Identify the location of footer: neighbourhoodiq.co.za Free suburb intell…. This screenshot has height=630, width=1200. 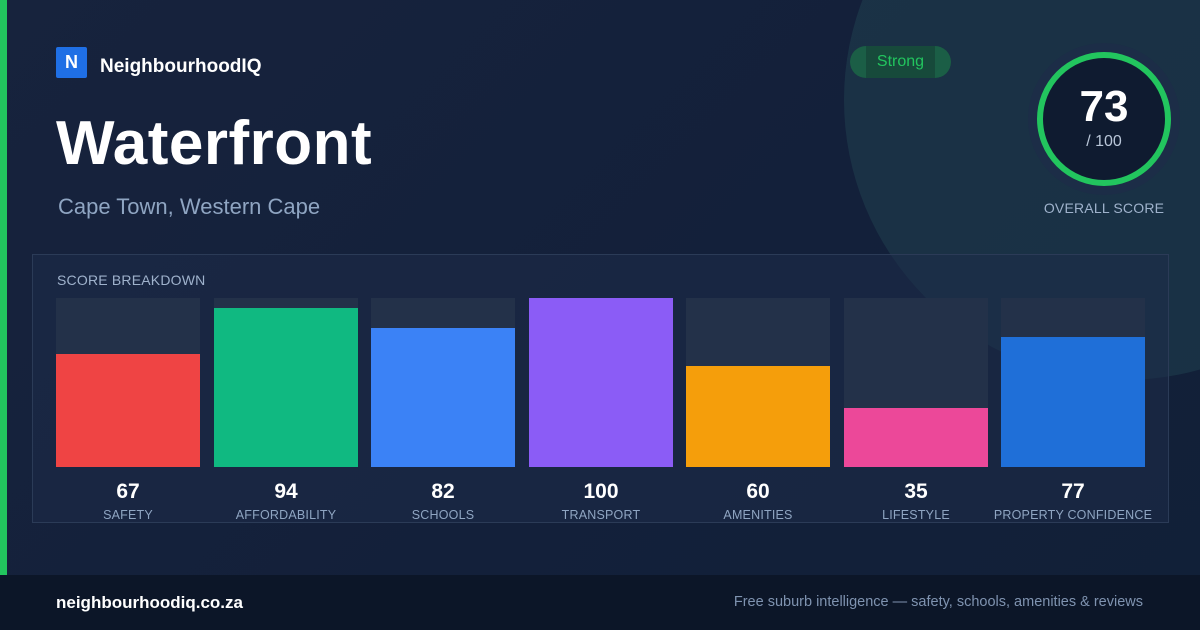
(600, 602).